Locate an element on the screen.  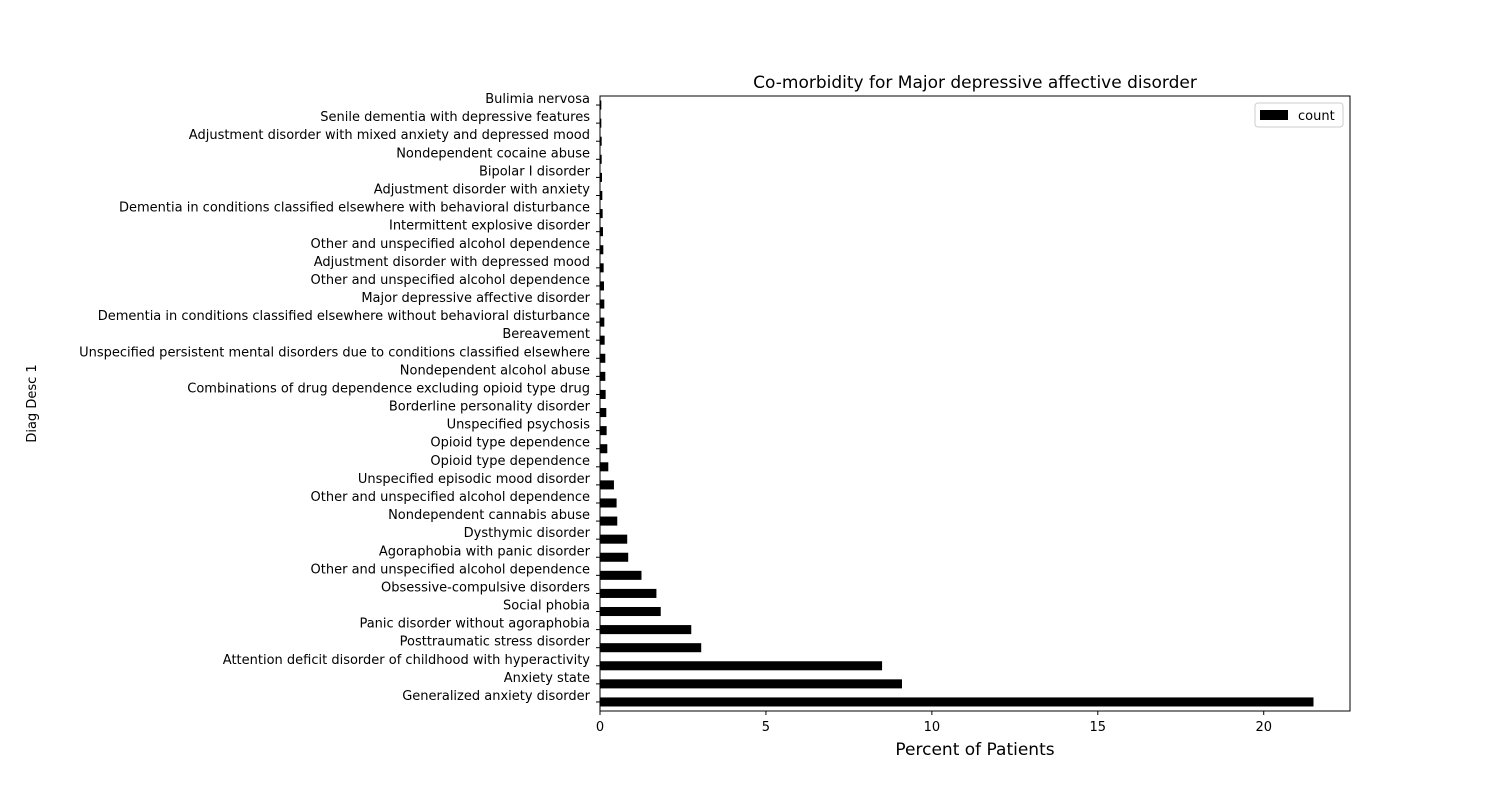
y-tick-label-12: Unspecified episodic mood disorder is located at coordinates (474, 479).